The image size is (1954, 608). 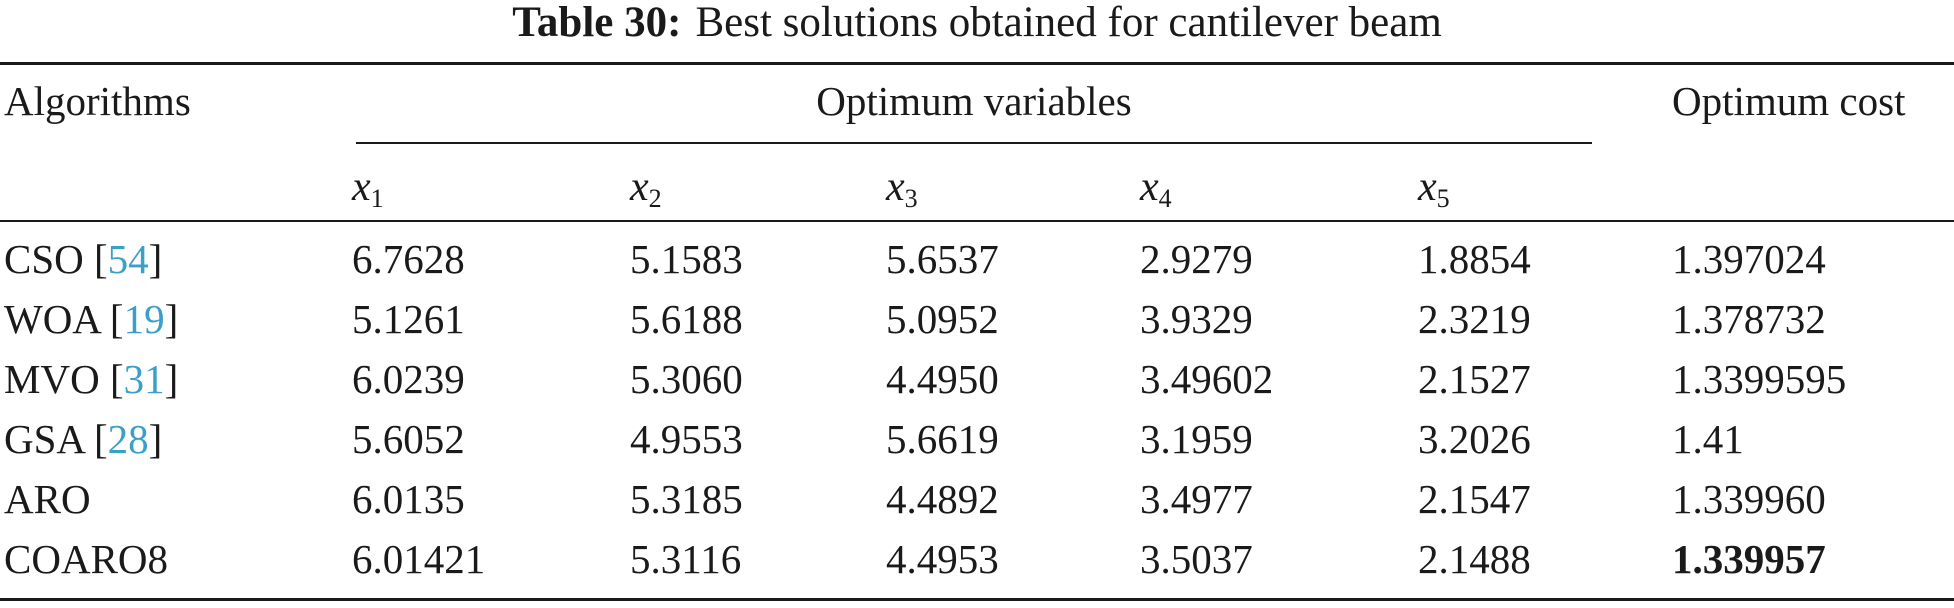 I want to click on top-rule, so click(x=977, y=63).